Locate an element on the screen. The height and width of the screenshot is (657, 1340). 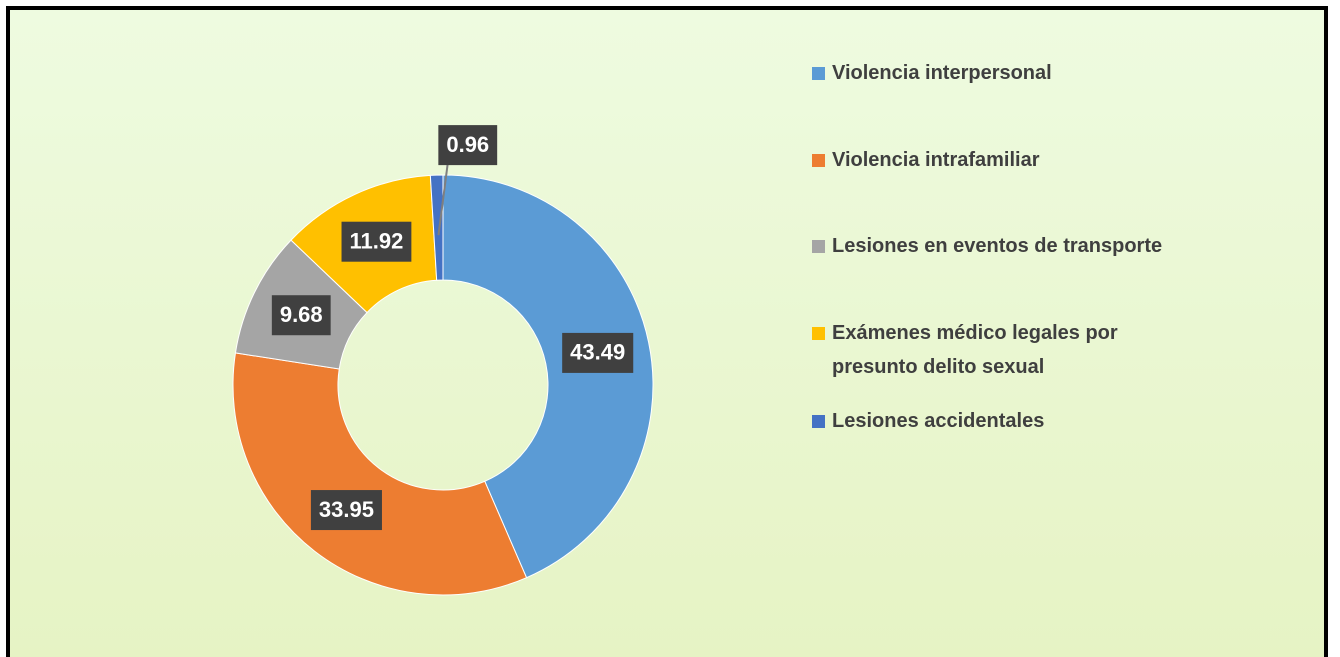
data-label: 43.49 is located at coordinates (598, 352).